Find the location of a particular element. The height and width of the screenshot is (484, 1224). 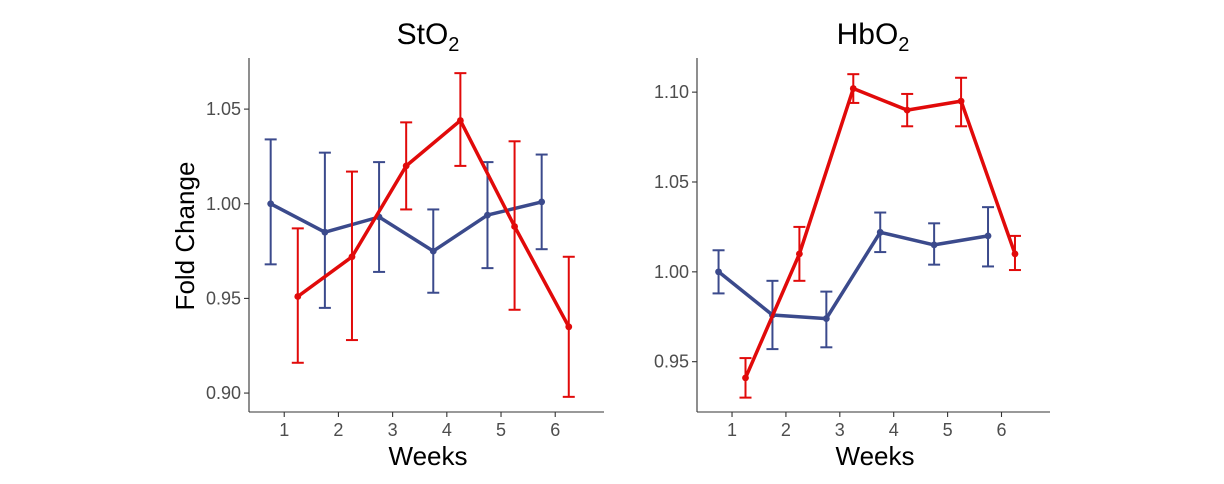

y-tick-label: 0.90 is located at coordinates (223, 393).